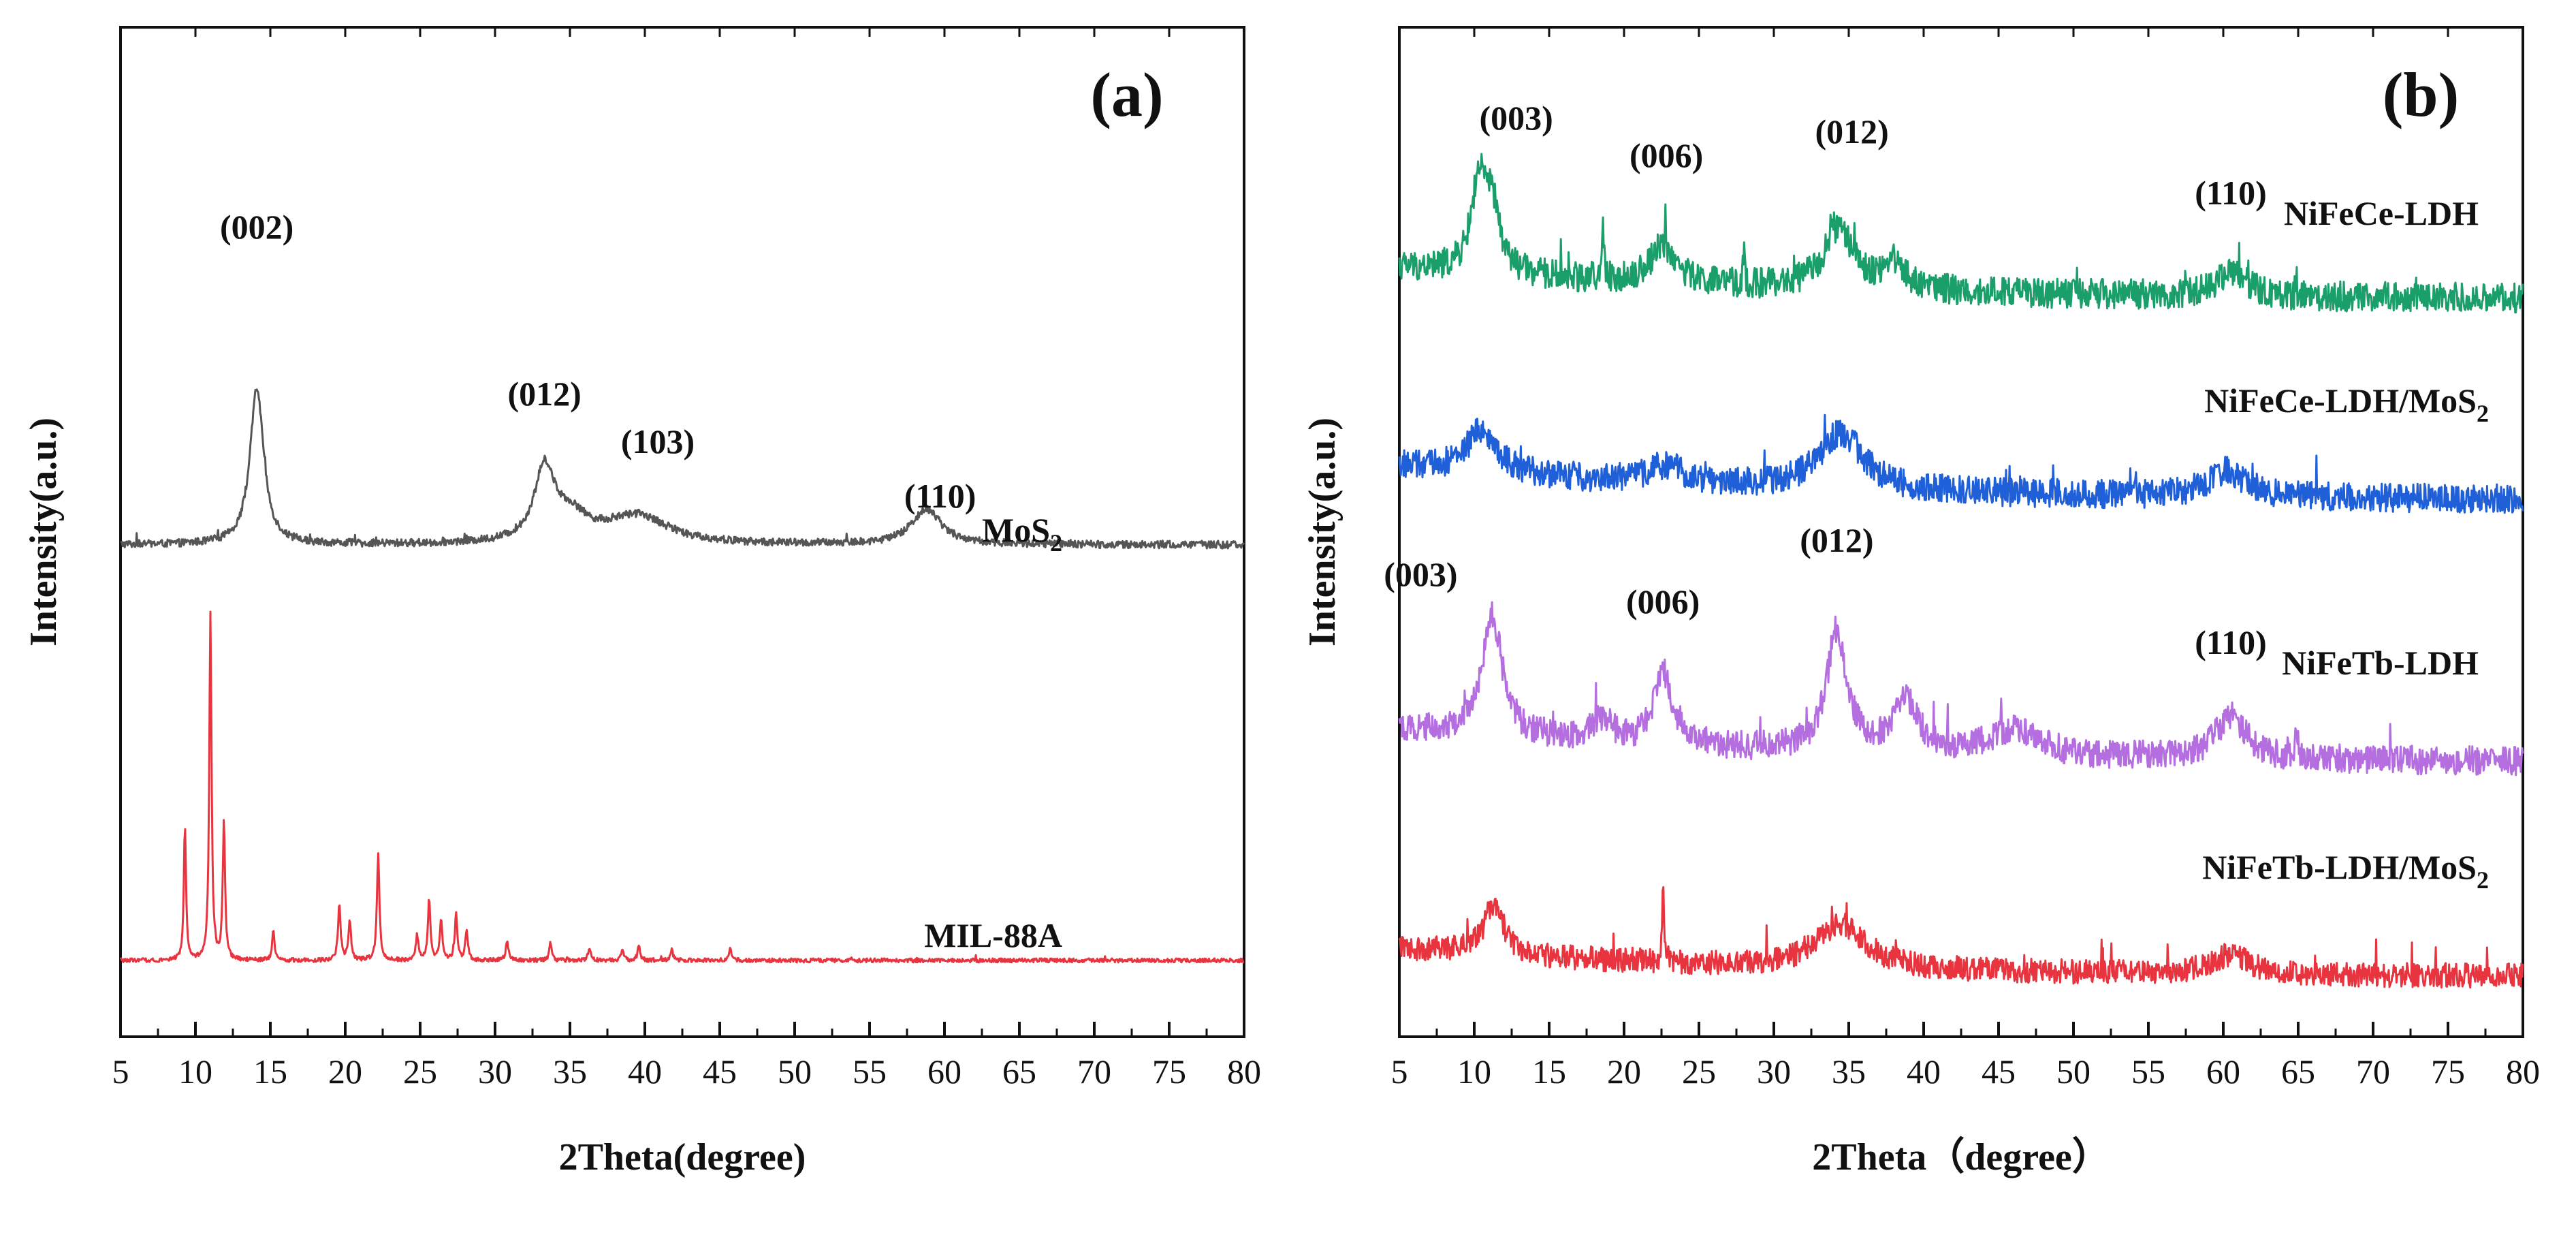 This screenshot has width=2576, height=1237. I want to click on series-label: NiFeTb-LDH, so click(2380, 663).